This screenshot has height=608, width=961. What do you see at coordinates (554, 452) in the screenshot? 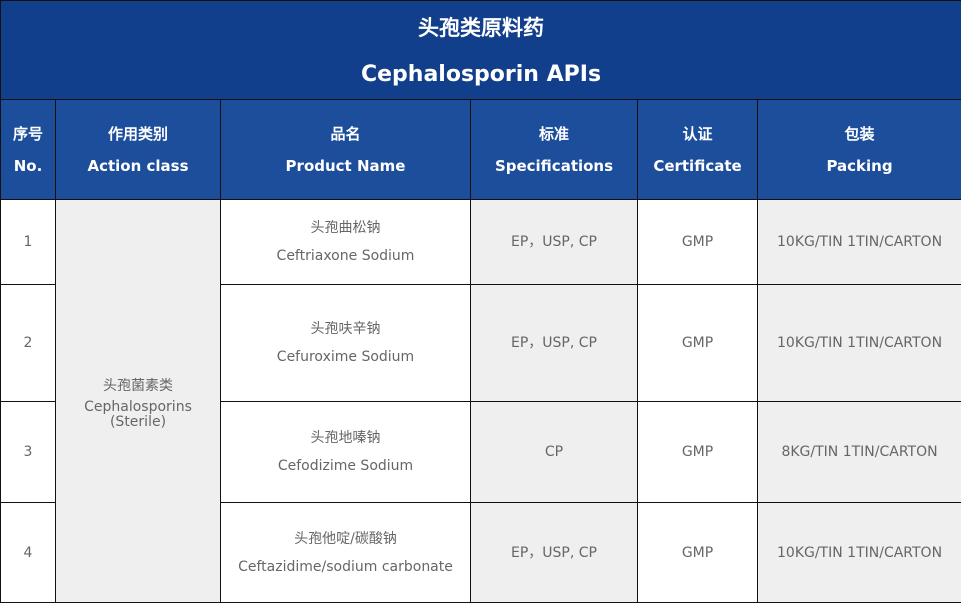
I see `specifications-cell: CP` at bounding box center [554, 452].